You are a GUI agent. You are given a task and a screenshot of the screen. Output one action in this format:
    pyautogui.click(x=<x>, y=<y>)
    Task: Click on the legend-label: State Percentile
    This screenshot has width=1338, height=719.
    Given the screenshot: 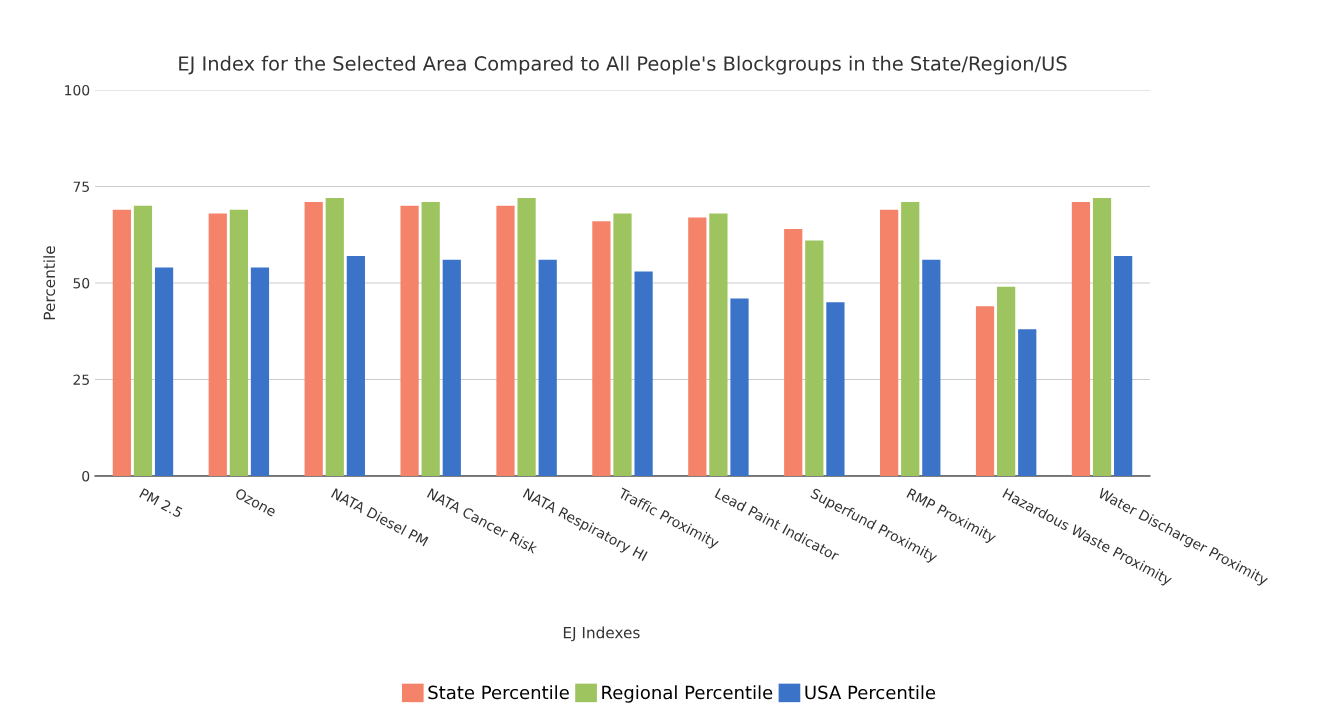 What is the action you would take?
    pyautogui.click(x=498, y=692)
    